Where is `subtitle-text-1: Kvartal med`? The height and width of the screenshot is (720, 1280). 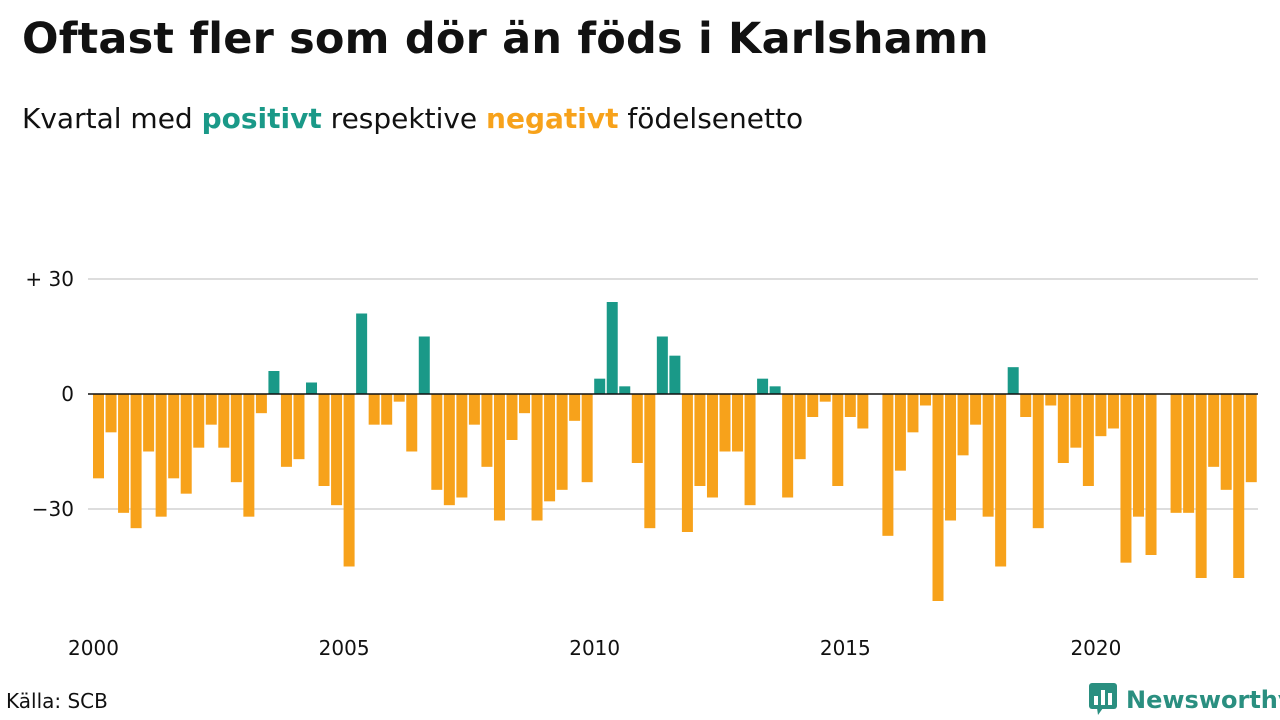
subtitle-text-1: Kvartal med is located at coordinates (112, 118).